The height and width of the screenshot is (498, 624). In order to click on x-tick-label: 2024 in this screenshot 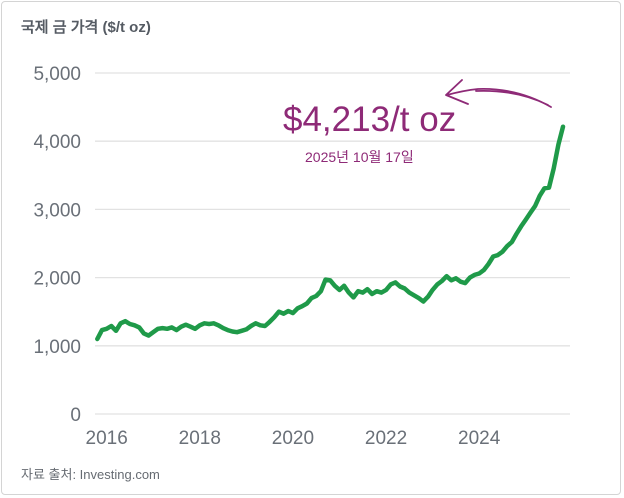, I will do `click(479, 438)`.